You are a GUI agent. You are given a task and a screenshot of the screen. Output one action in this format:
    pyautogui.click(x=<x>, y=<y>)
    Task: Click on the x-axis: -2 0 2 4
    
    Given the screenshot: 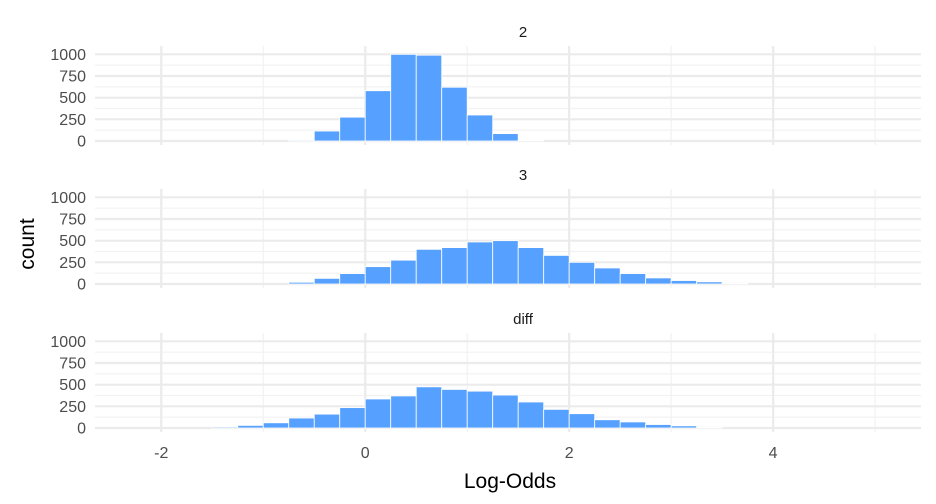 What is the action you would take?
    pyautogui.click(x=466, y=453)
    